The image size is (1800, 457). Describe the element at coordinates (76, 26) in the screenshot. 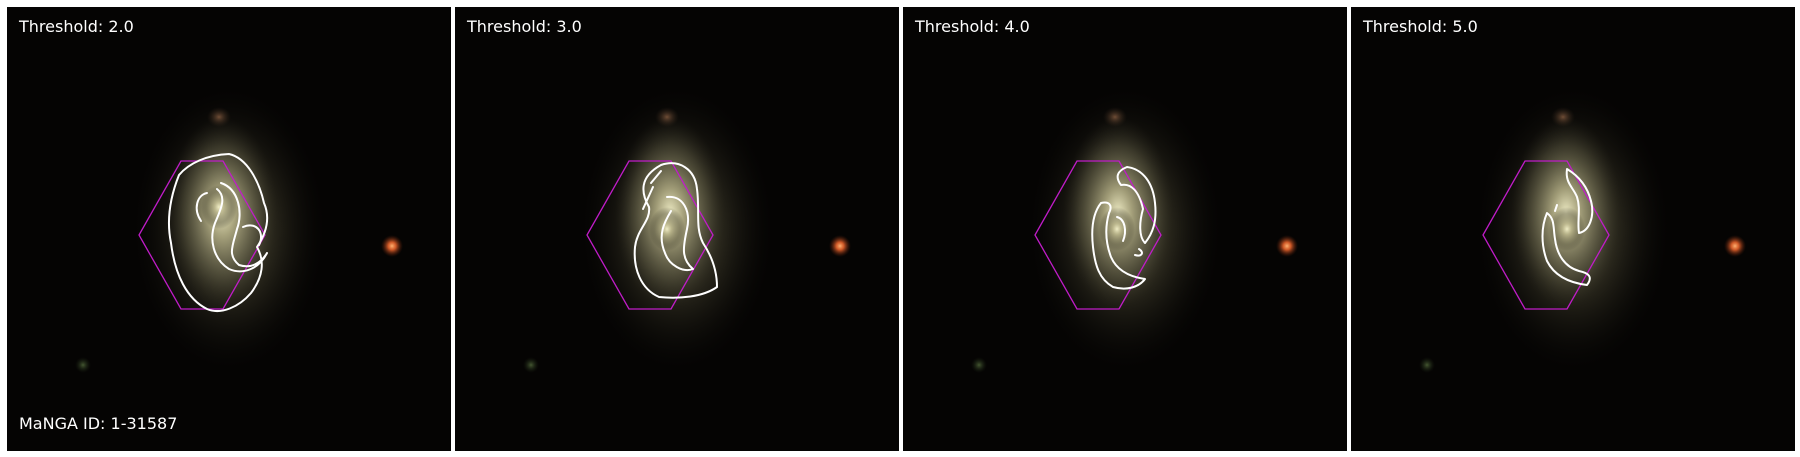

I see `threshold-label: Threshold: 2.0` at that location.